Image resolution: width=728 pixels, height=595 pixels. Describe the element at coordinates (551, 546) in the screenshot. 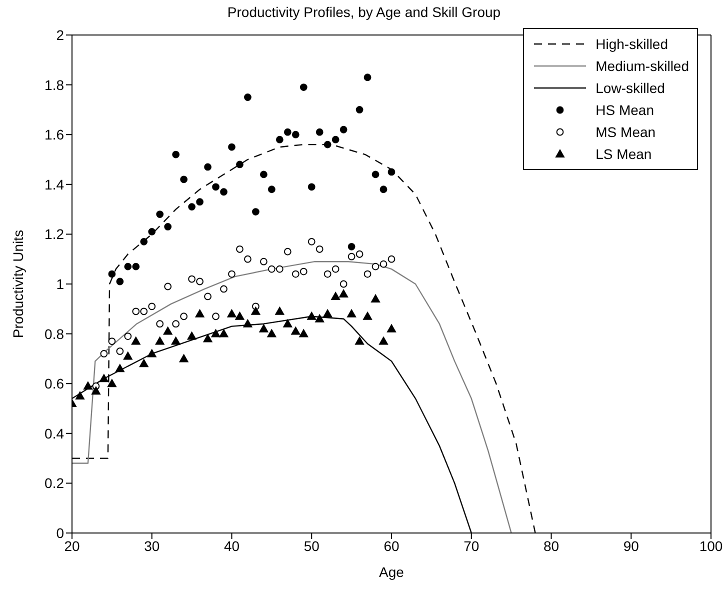

I see `x-tick-label: 80` at that location.